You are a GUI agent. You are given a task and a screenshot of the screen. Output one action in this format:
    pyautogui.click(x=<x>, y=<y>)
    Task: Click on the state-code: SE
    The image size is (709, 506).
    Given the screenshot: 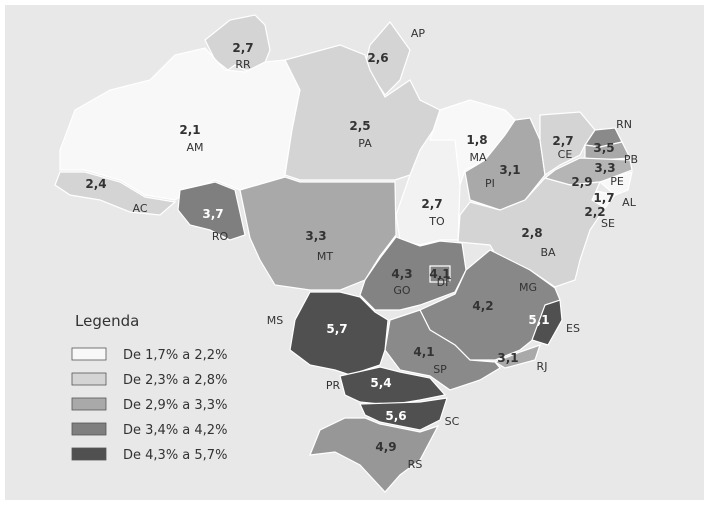 What is the action you would take?
    pyautogui.click(x=608, y=223)
    